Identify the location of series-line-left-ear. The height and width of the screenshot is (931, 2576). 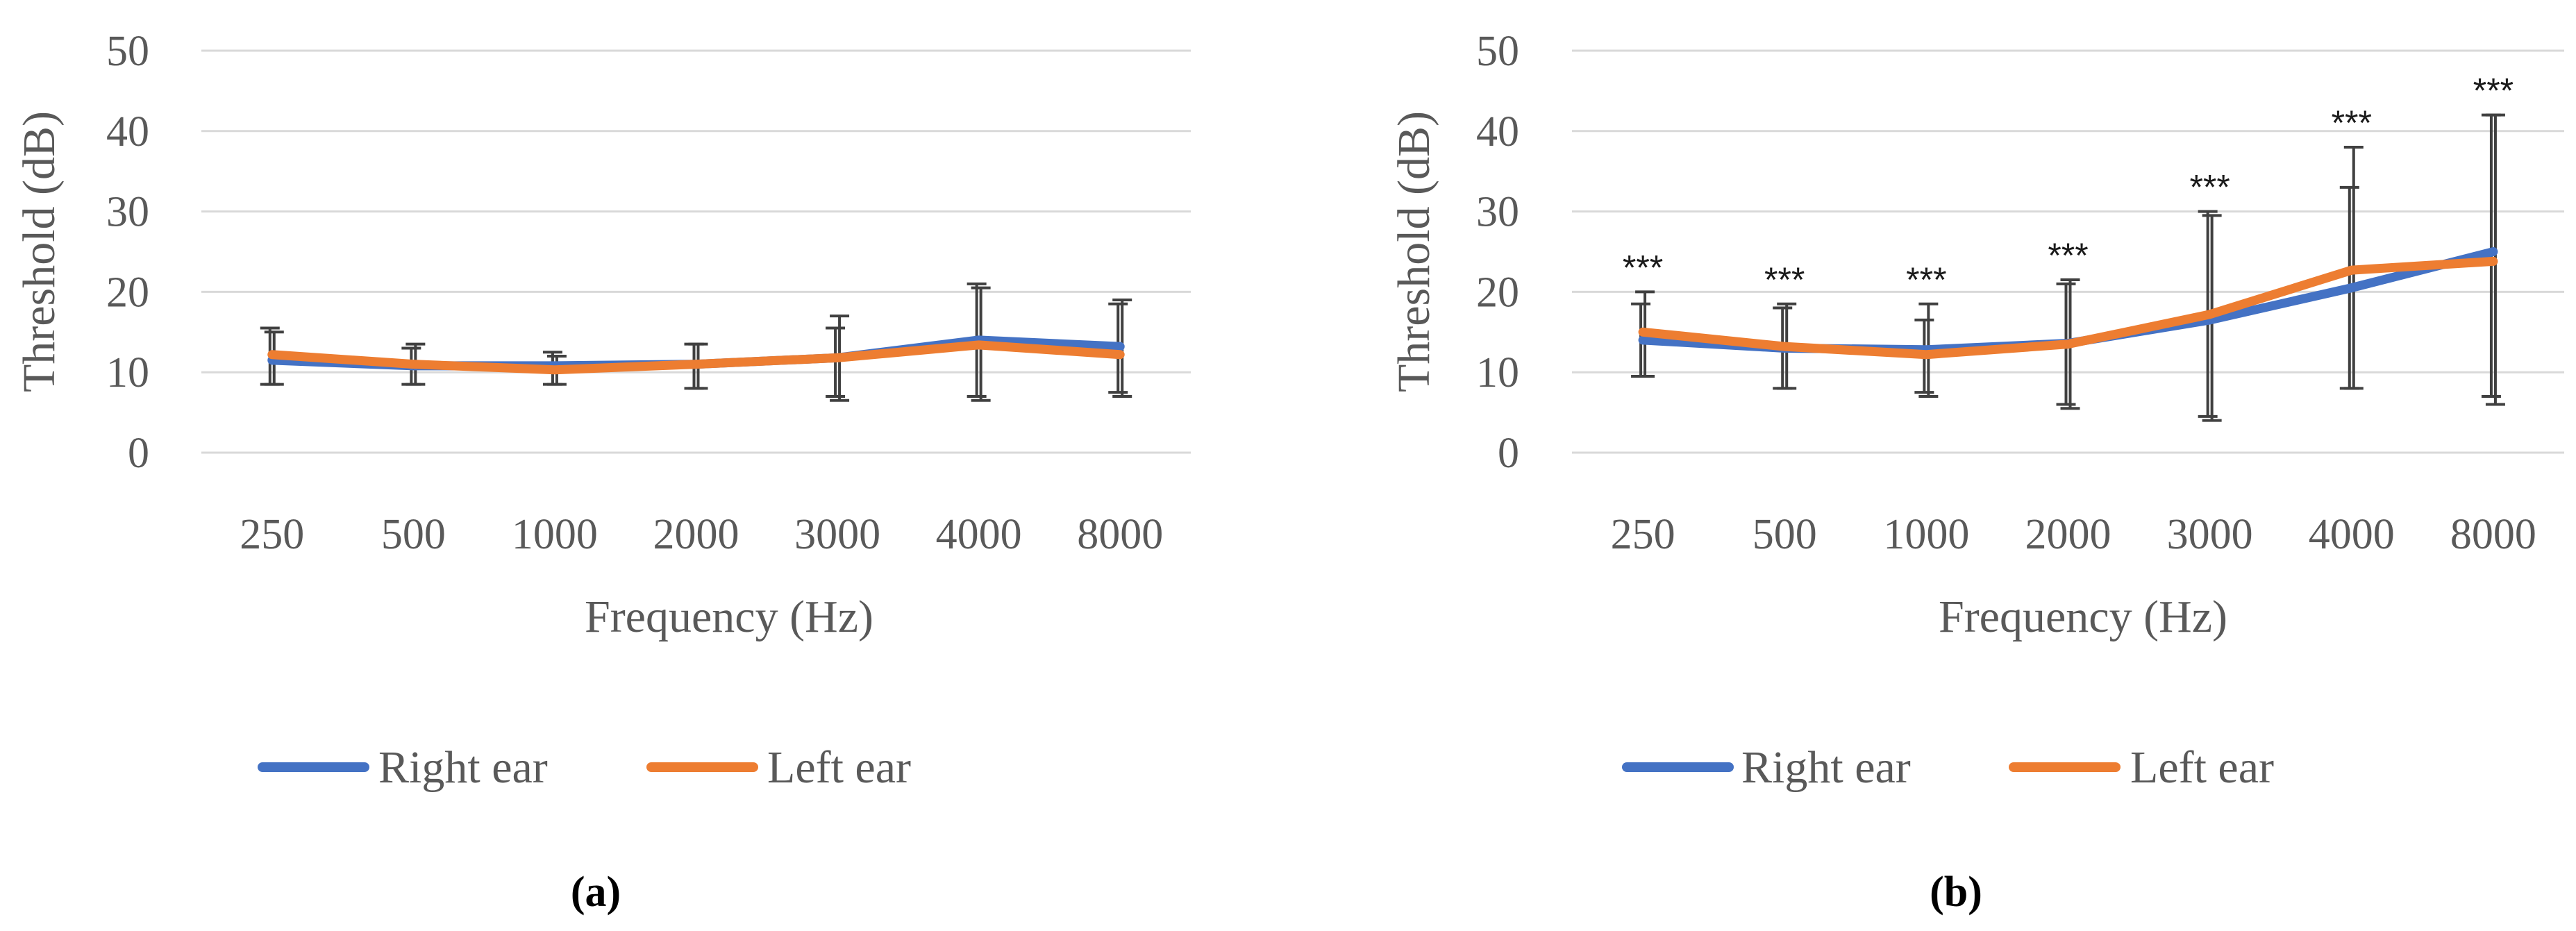
(696, 357).